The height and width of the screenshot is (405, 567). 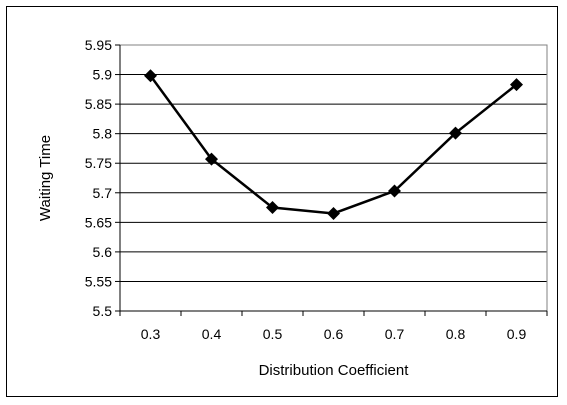 I want to click on y-tick-label: 5.5, so click(x=103, y=311).